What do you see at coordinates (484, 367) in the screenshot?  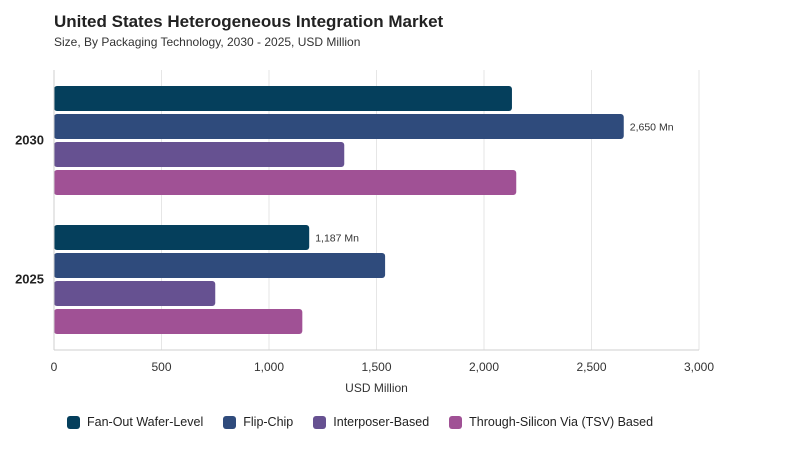 I see `x-tick-label: 2,000` at bounding box center [484, 367].